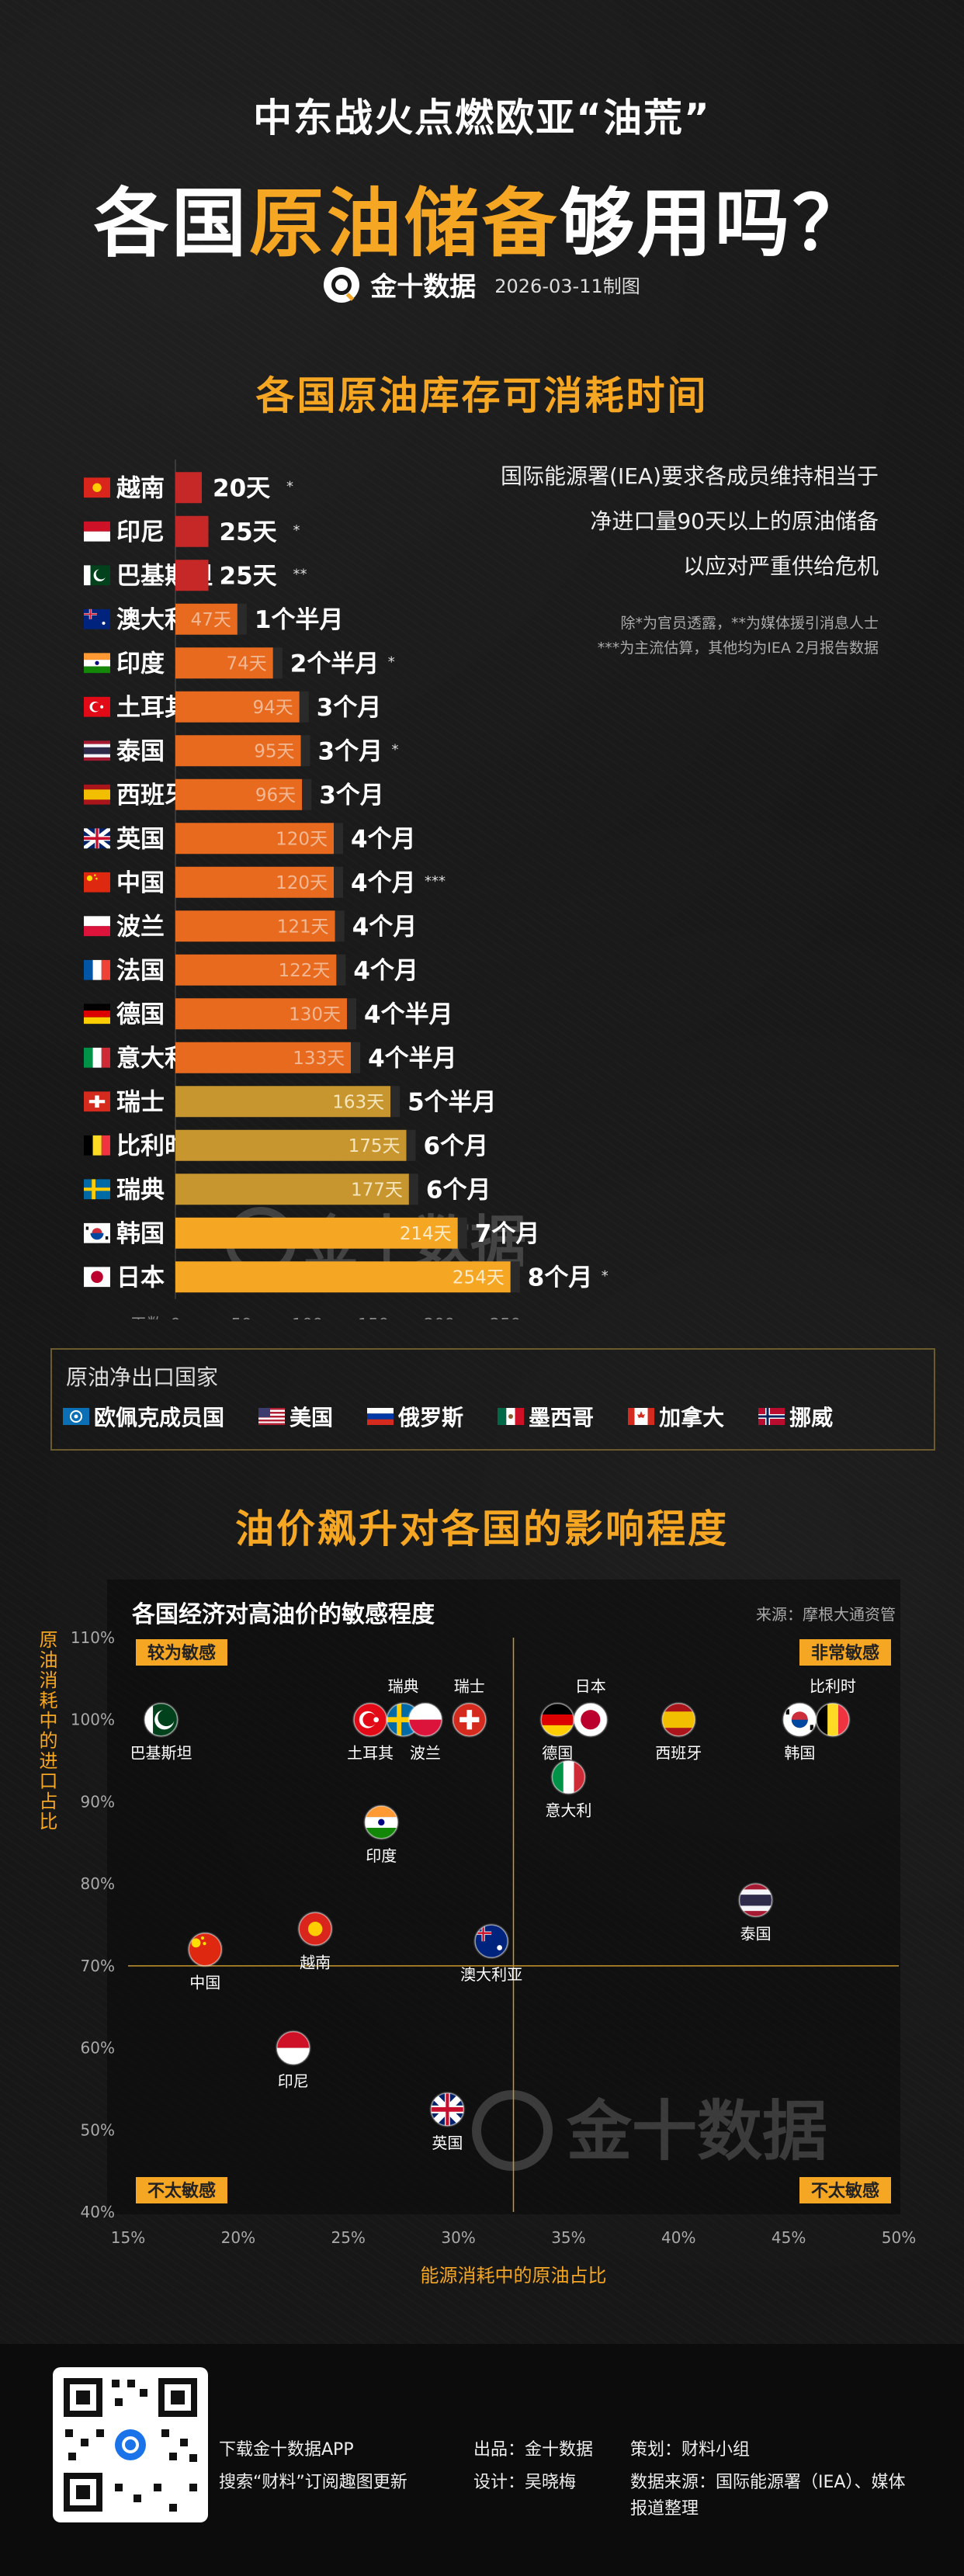 This screenshot has width=964, height=2576. What do you see at coordinates (130, 2444) in the screenshot?
I see `qr-code` at bounding box center [130, 2444].